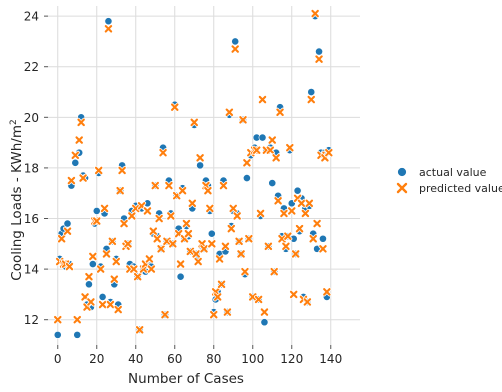 The width and height of the screenshot is (502, 392). I want to click on x-tick-label: 120, so click(291, 359).